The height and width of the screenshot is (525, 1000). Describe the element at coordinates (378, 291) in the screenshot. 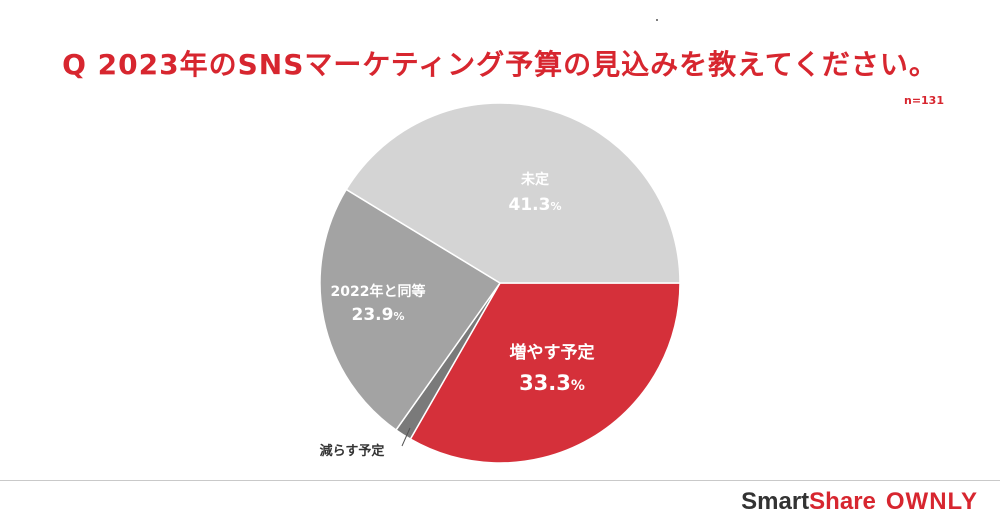

I see `slice-label-3: 2022年と同等` at that location.